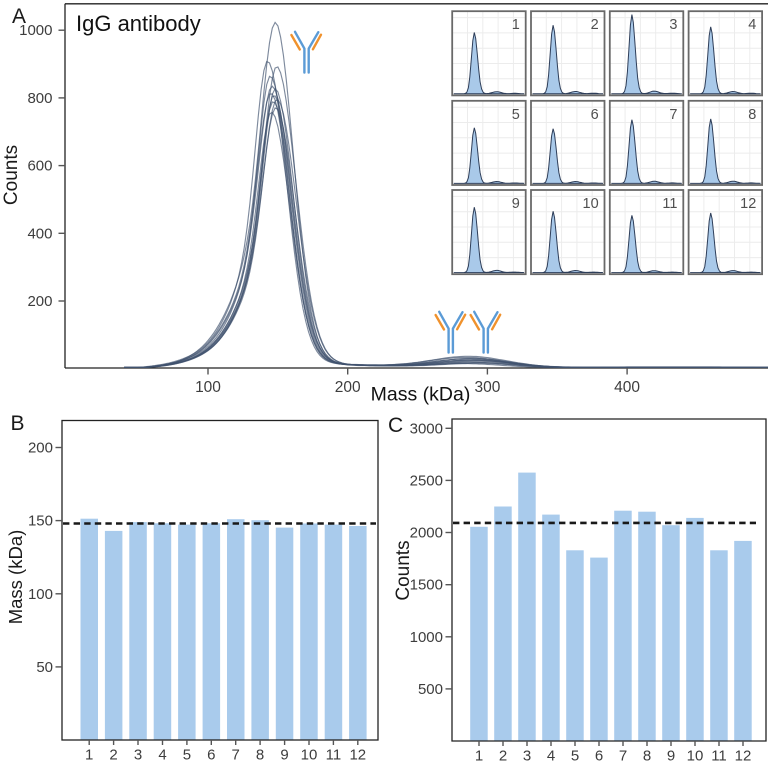 This screenshot has height=773, width=768. What do you see at coordinates (426, 428) in the screenshot?
I see `svg-text: 3000` at bounding box center [426, 428].